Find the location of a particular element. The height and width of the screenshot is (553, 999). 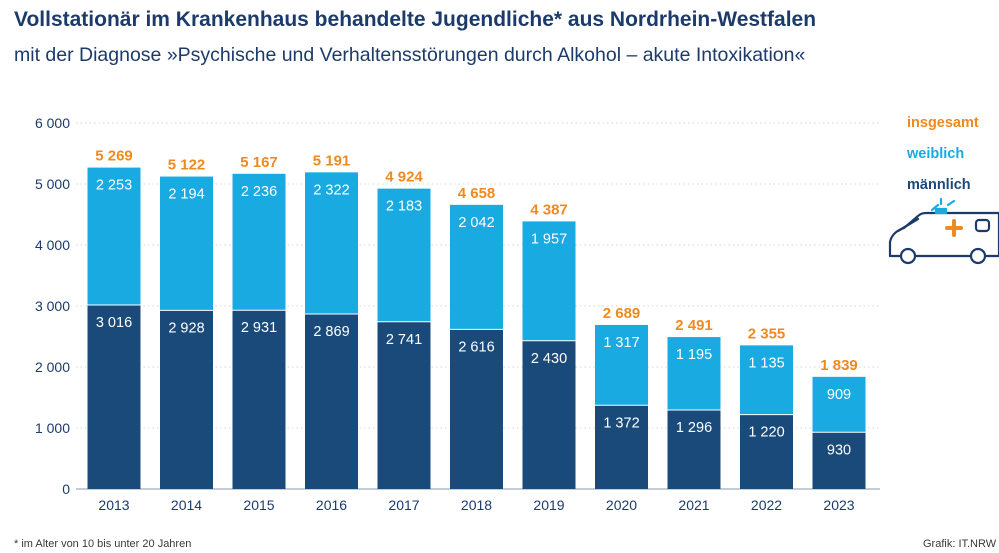

footnote: * im Alter von 10 bis unter 20 Jahren is located at coordinates (103, 544).